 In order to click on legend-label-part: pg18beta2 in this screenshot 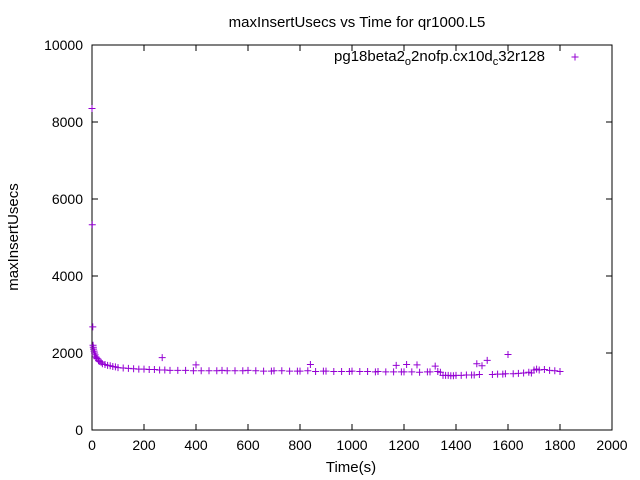, I will do `click(369, 56)`.